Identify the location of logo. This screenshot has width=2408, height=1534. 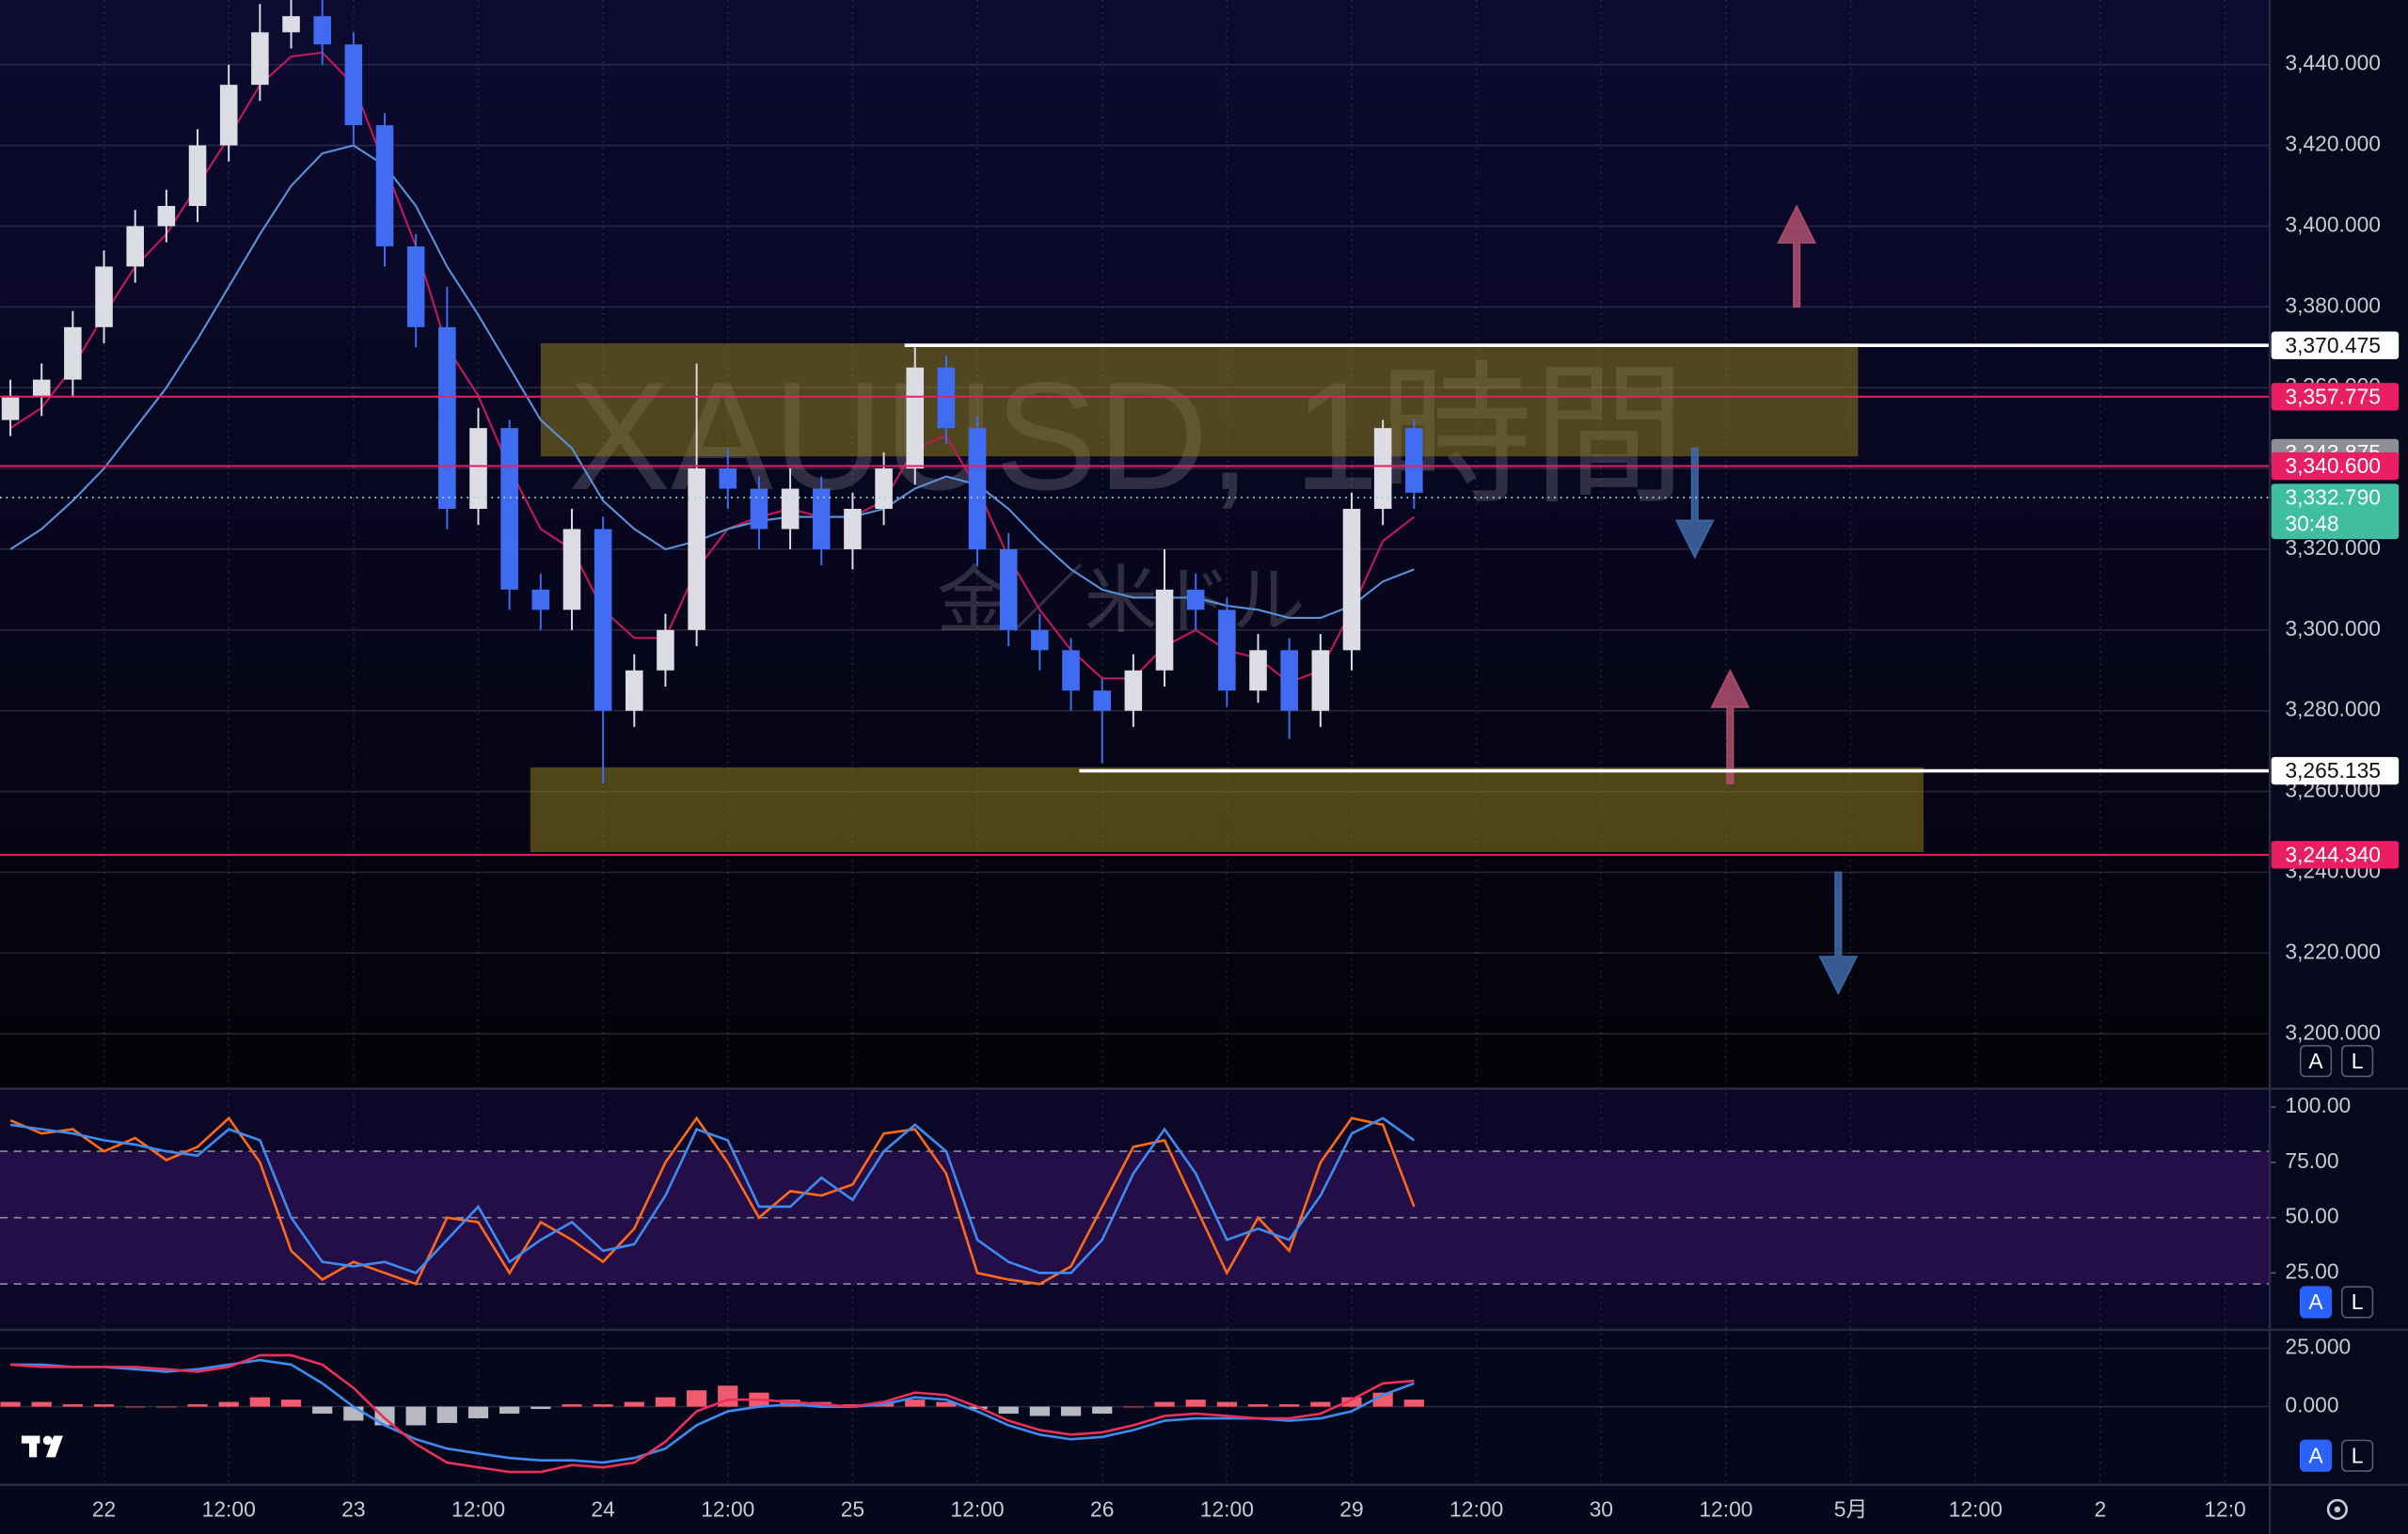
(42, 1447).